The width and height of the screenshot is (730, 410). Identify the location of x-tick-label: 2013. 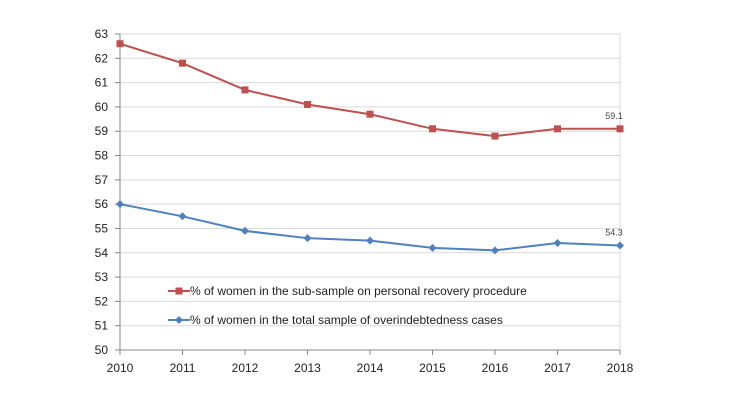
(307, 368).